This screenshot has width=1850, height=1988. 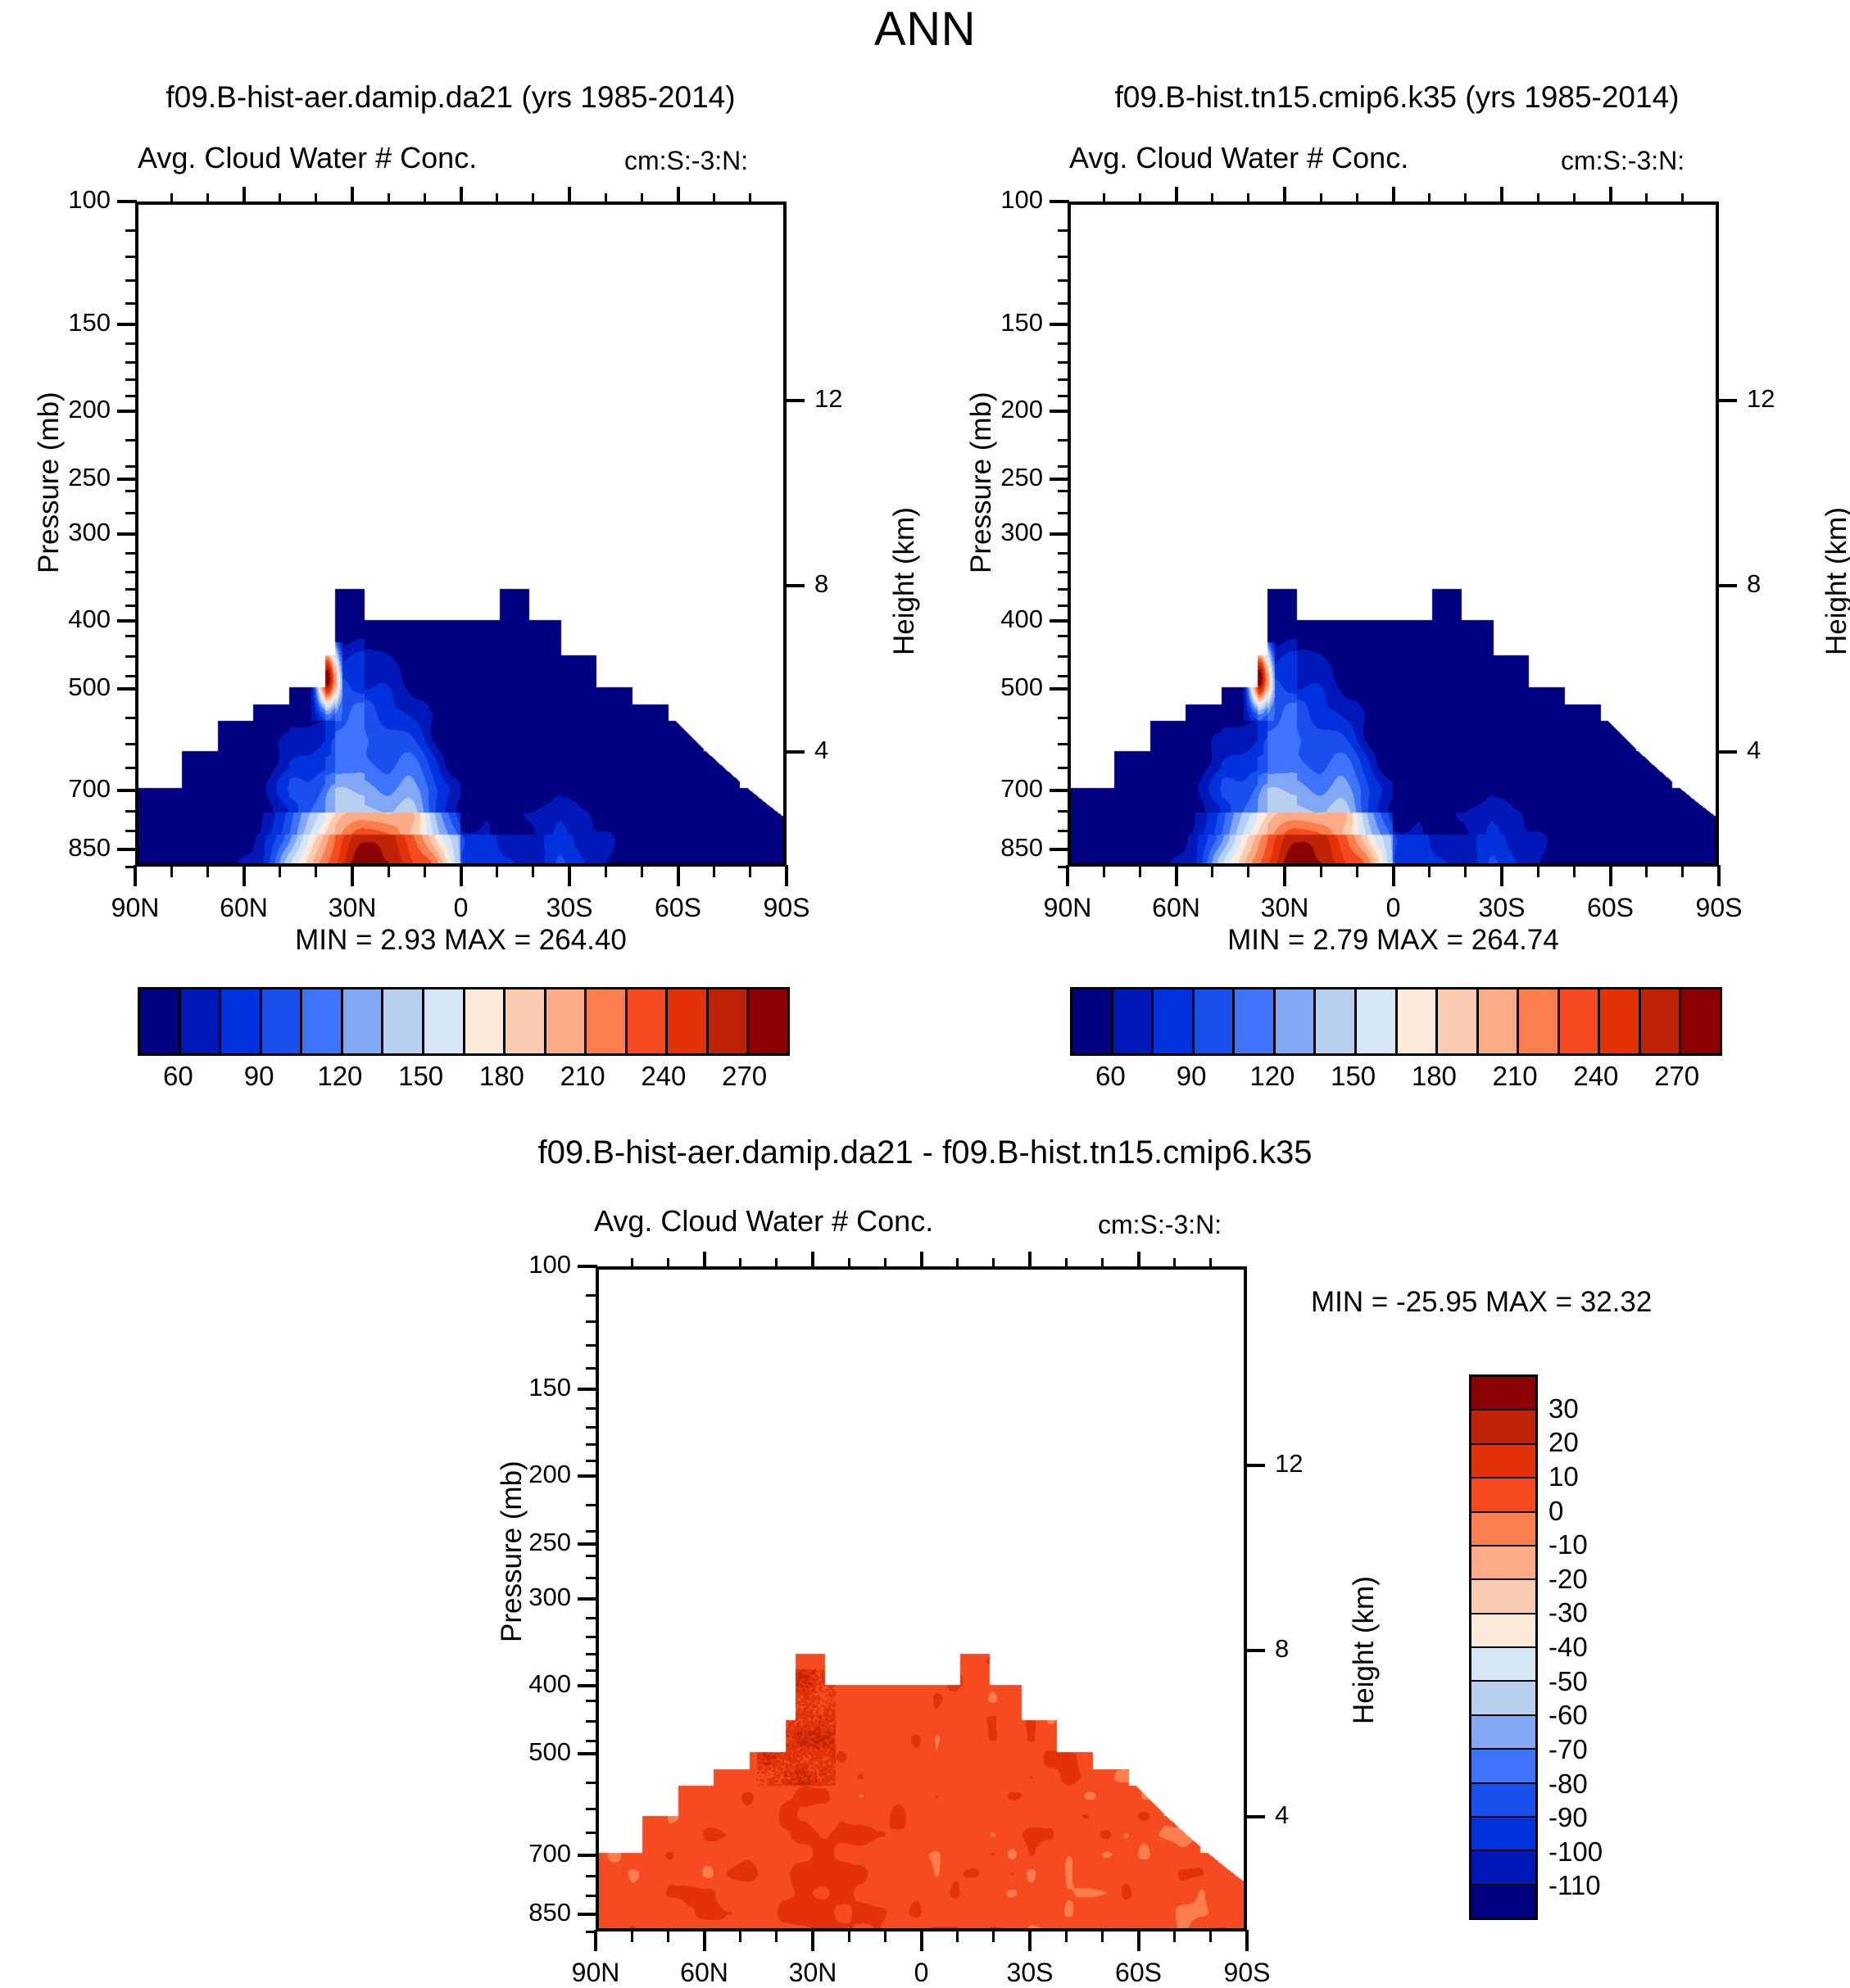 I want to click on plot-right-field, so click(x=1393, y=534).